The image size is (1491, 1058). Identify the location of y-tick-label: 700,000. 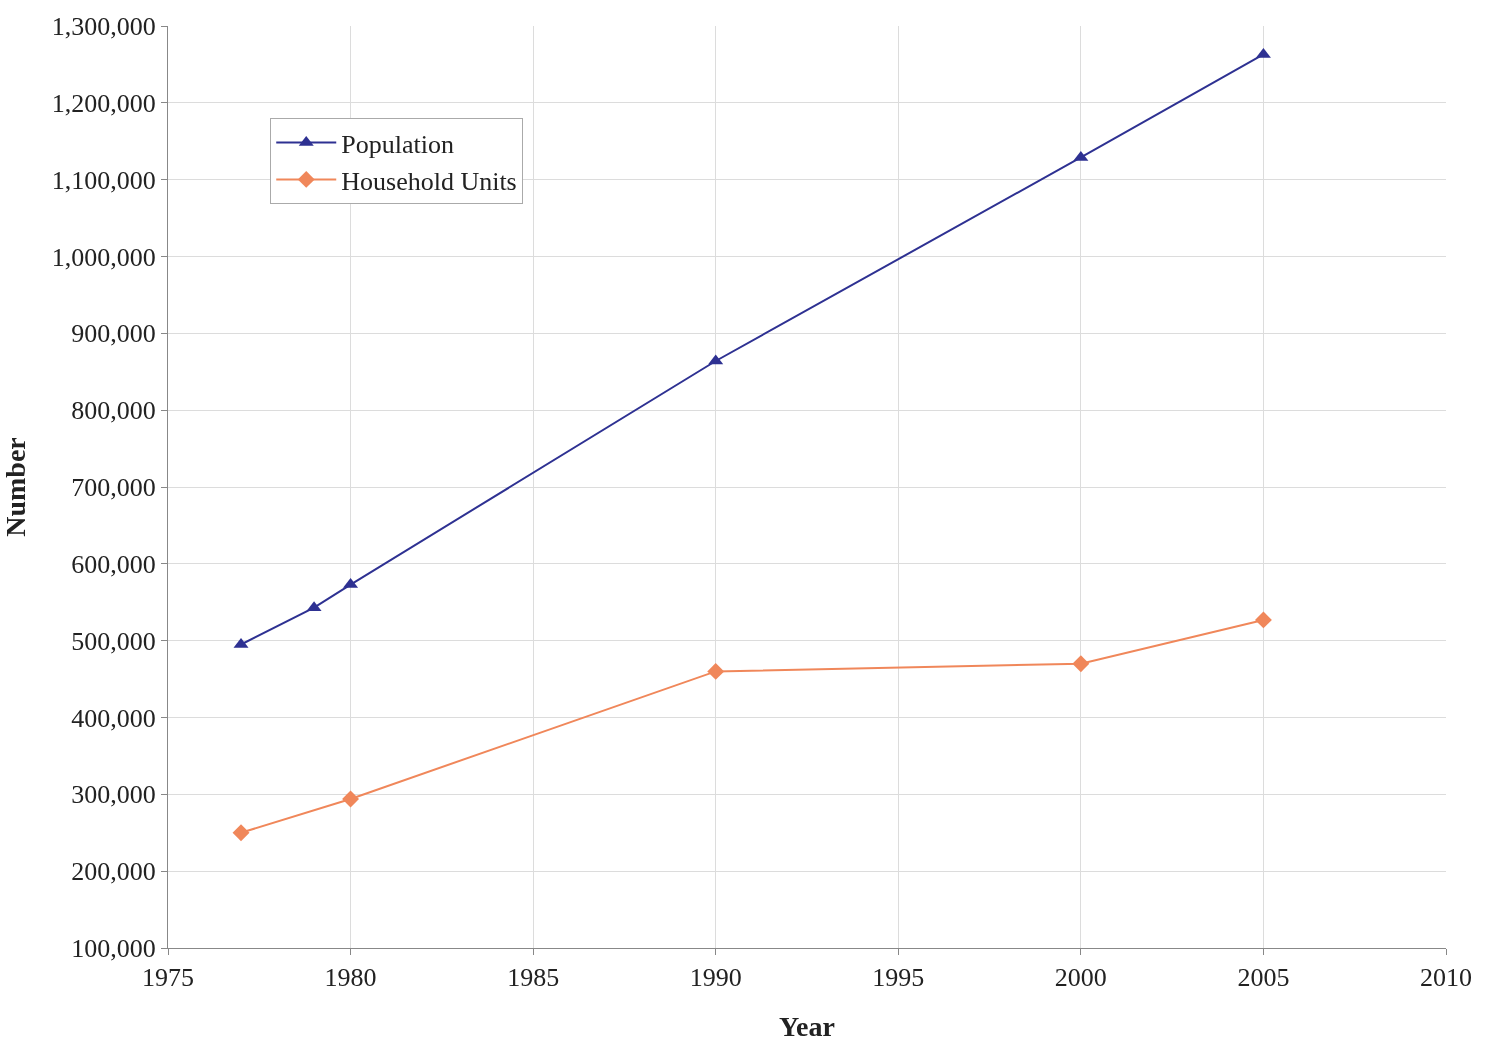
(113, 488).